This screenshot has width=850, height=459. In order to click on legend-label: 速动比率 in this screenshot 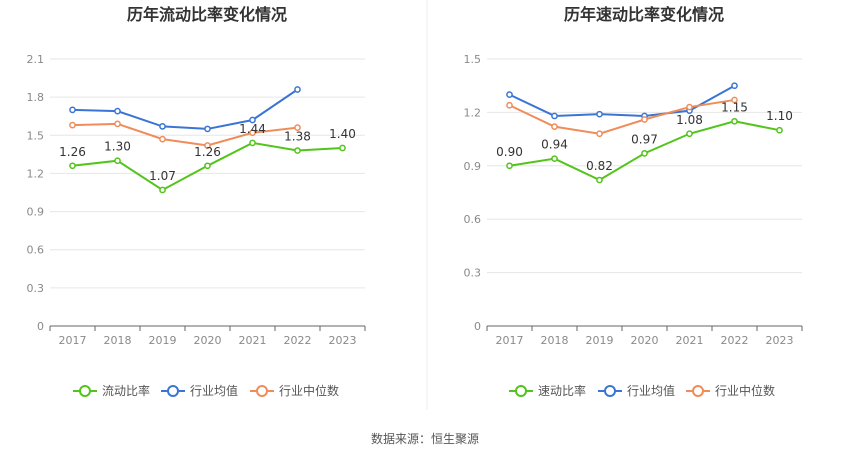, I will do `click(562, 390)`.